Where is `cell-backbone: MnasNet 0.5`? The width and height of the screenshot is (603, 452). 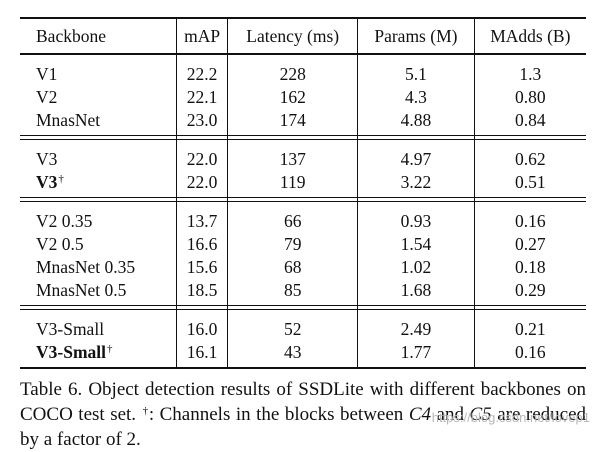
cell-backbone: MnasNet 0.5 is located at coordinates (98, 292).